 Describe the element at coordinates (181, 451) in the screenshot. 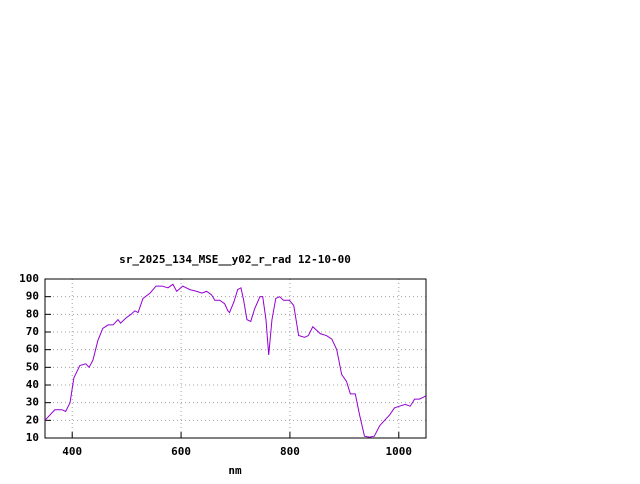

I see `x-tick-label: 600` at that location.